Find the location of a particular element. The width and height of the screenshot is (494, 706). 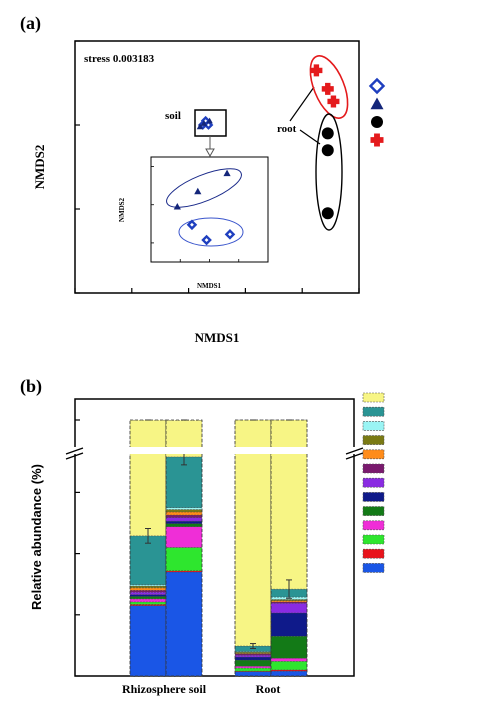

rmck-cluster-ellipse is located at coordinates (329, 172).